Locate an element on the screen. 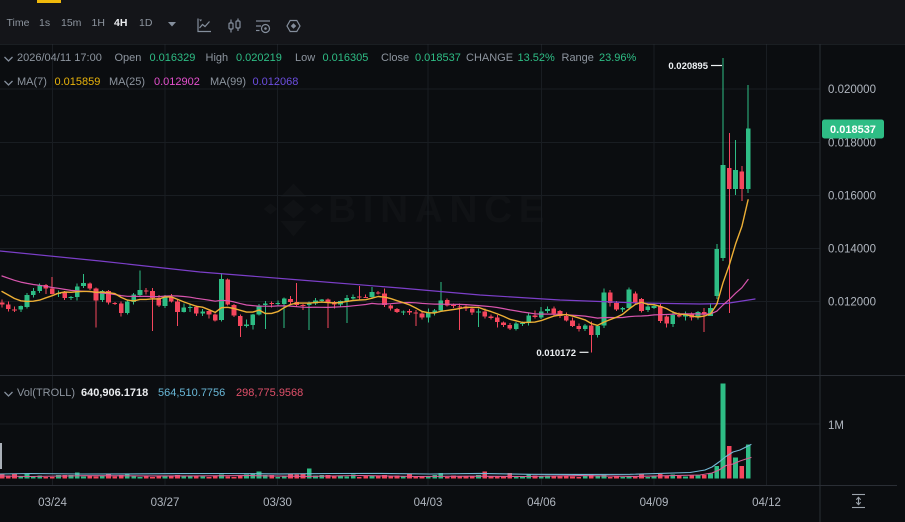  svg-text: 0.020895 is located at coordinates (688, 66).